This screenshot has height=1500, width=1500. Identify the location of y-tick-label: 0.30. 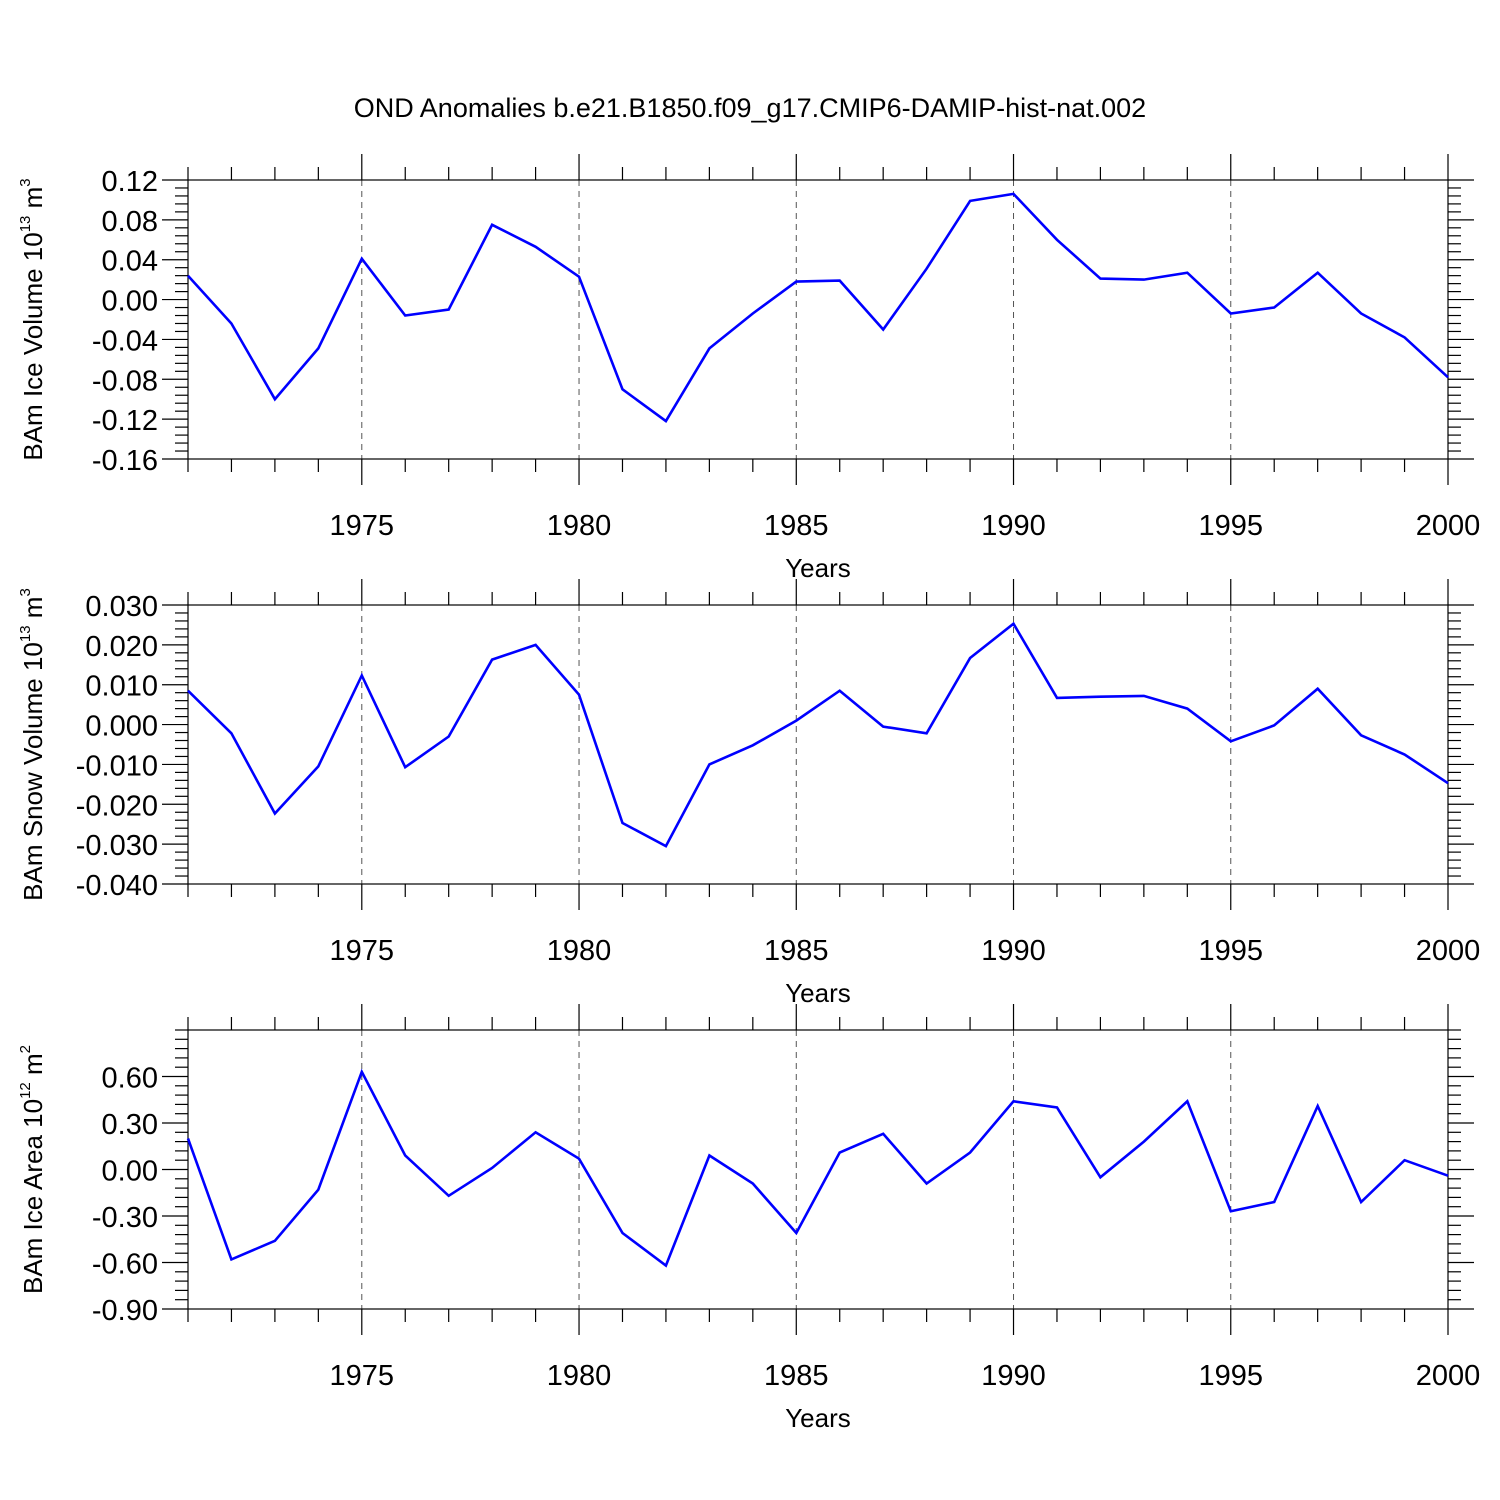
(130, 1125).